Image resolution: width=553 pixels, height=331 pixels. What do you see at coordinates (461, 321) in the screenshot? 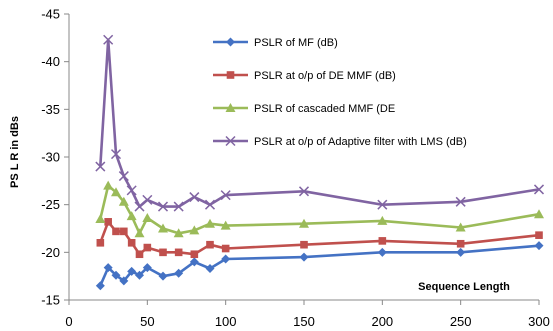
I see `x-tick-label: 250` at bounding box center [461, 321].